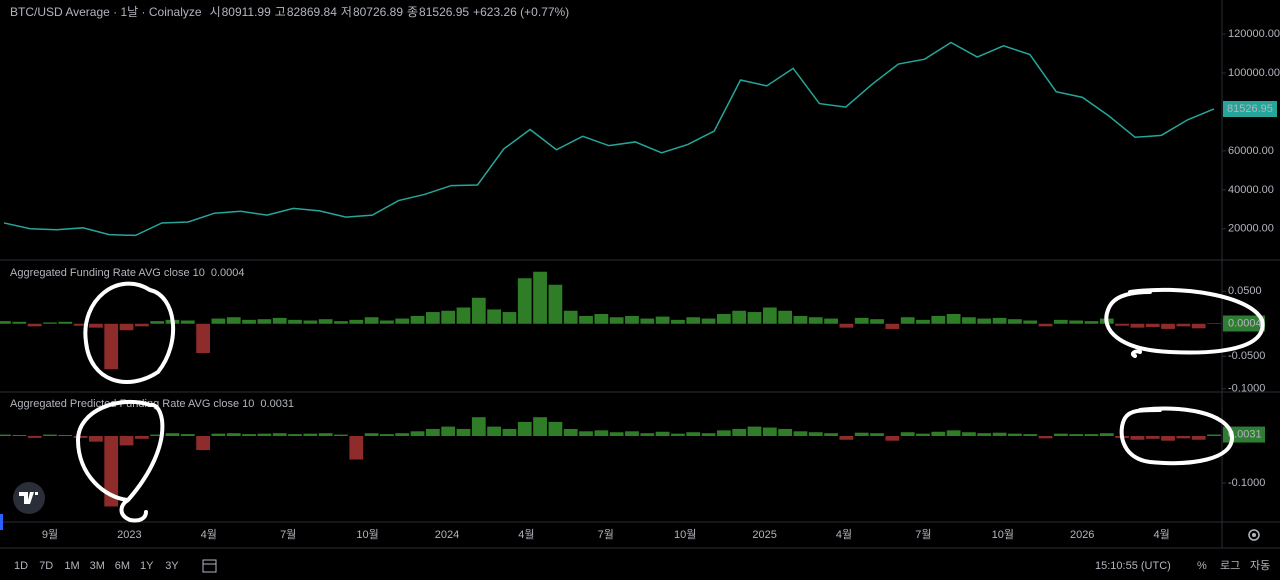 The height and width of the screenshot is (580, 1280). Describe the element at coordinates (526, 534) in the screenshot. I see `x-tick-label: 4월` at that location.